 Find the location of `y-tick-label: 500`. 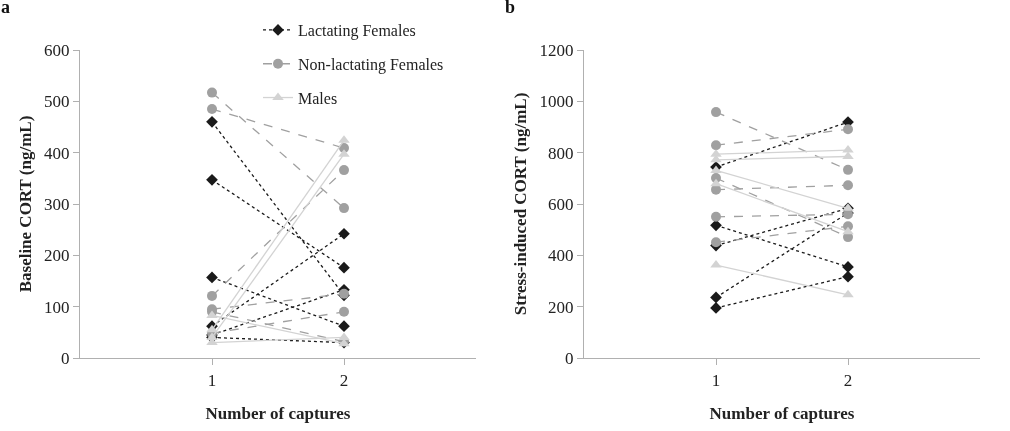

y-tick-label: 500 is located at coordinates (56, 102).